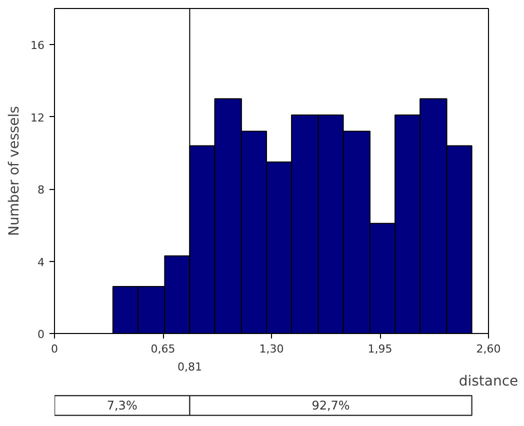 The width and height of the screenshot is (524, 426). What do you see at coordinates (54, 349) in the screenshot?
I see `x-tick-label: 0` at bounding box center [54, 349].